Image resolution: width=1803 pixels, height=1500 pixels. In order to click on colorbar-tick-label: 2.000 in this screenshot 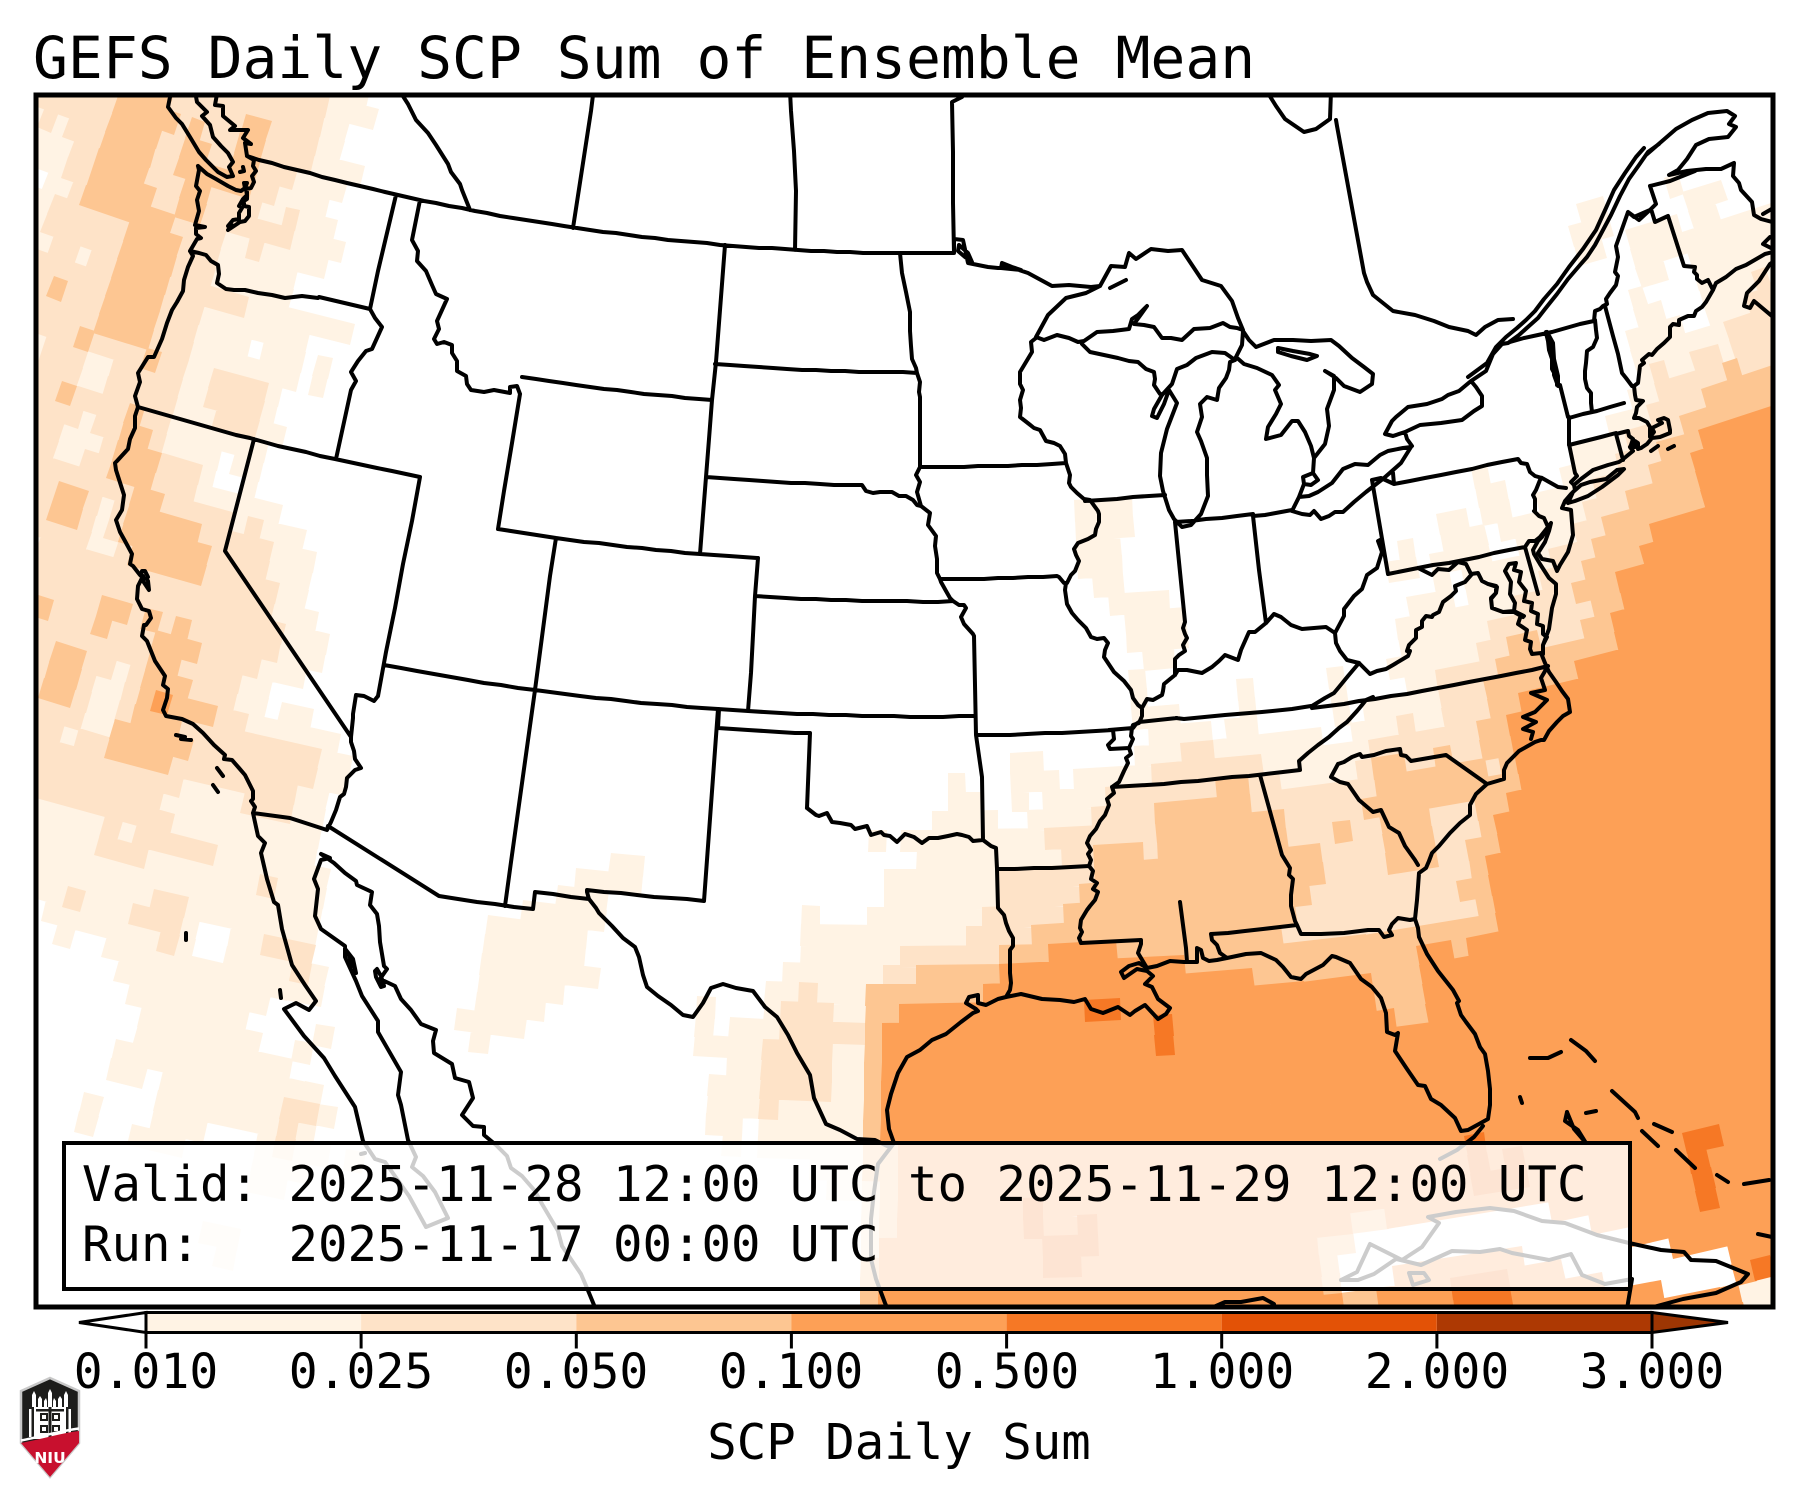, I will do `click(1437, 1372)`.